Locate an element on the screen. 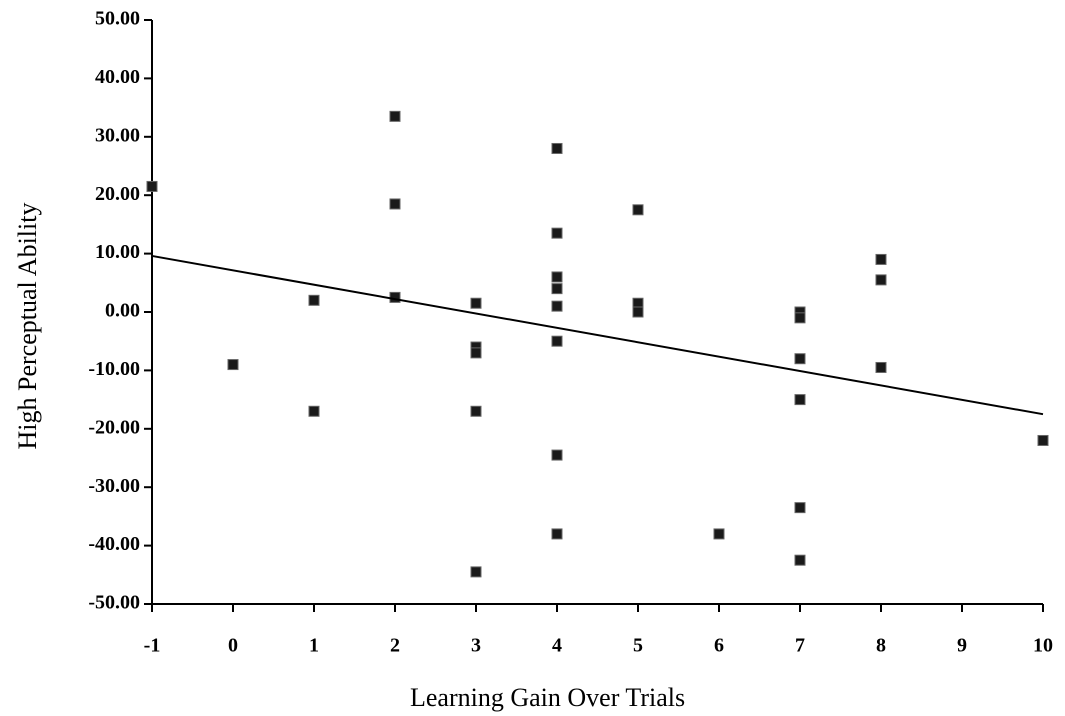  y-tick-label: 40.00 is located at coordinates (117, 77).